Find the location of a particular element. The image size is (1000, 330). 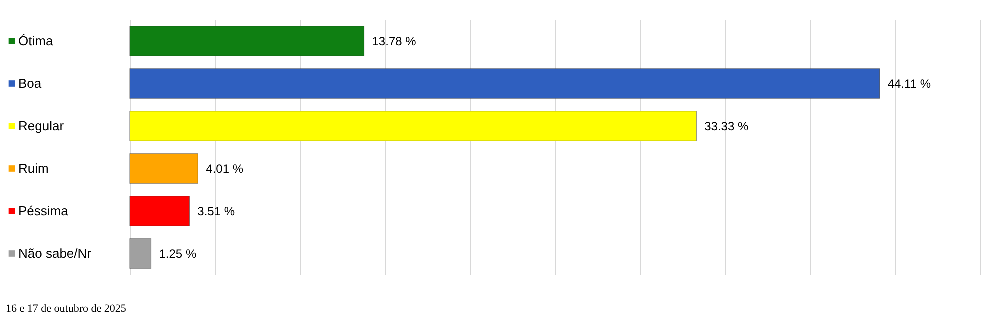

text: 16 e 17 de outubro de 2025 is located at coordinates (67, 309).